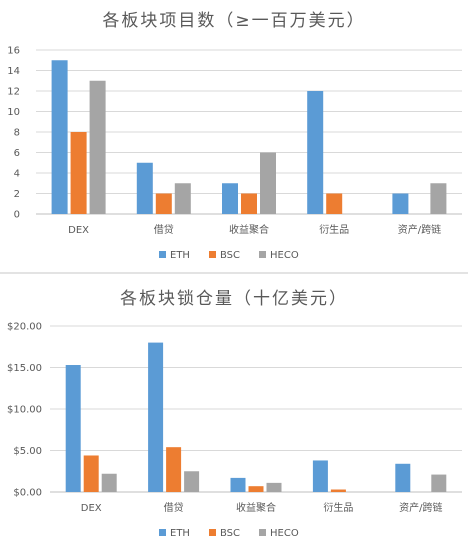 This screenshot has height=547, width=468. Describe the element at coordinates (174, 507) in the screenshot. I see `tvl-category-label: 借贷` at that location.